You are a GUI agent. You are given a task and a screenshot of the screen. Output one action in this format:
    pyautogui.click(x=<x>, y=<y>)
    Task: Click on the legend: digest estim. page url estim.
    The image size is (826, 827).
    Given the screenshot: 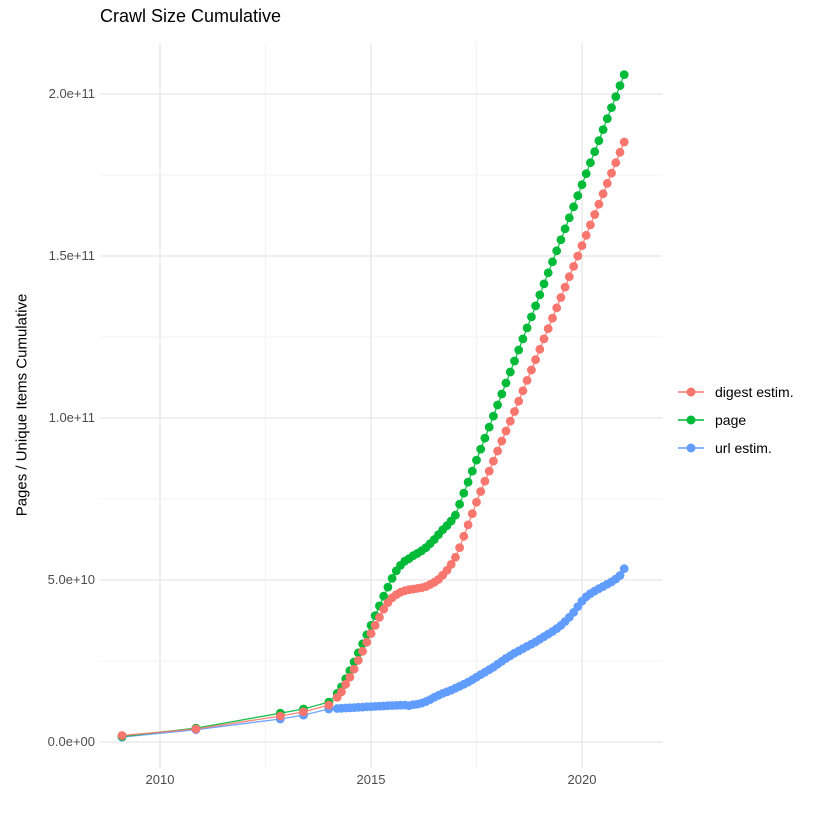 What is the action you would take?
    pyautogui.click(x=735, y=420)
    